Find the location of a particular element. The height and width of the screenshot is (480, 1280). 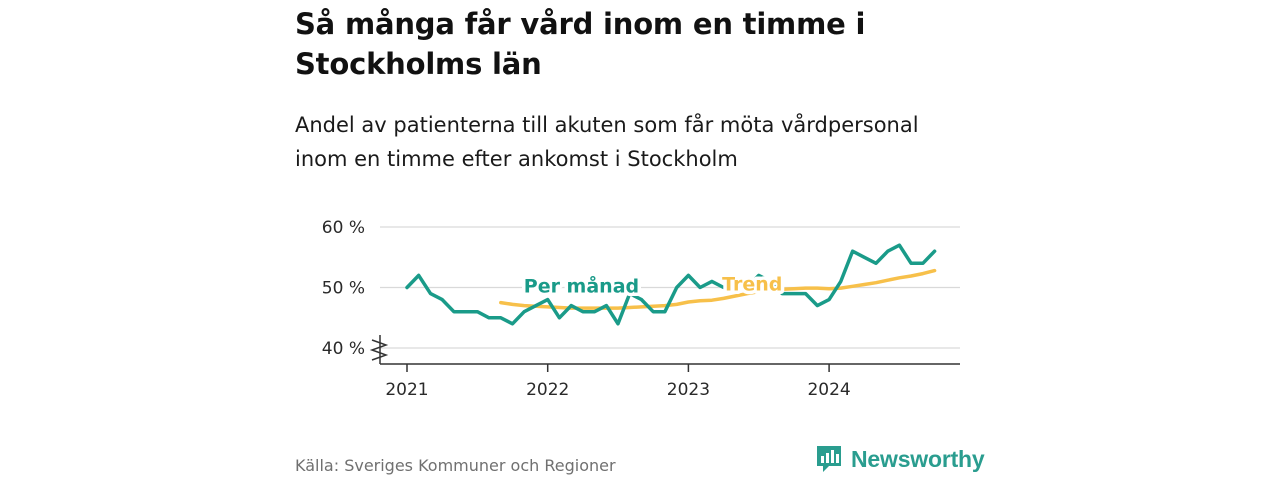

axis-break-zigzag is located at coordinates (379, 350).